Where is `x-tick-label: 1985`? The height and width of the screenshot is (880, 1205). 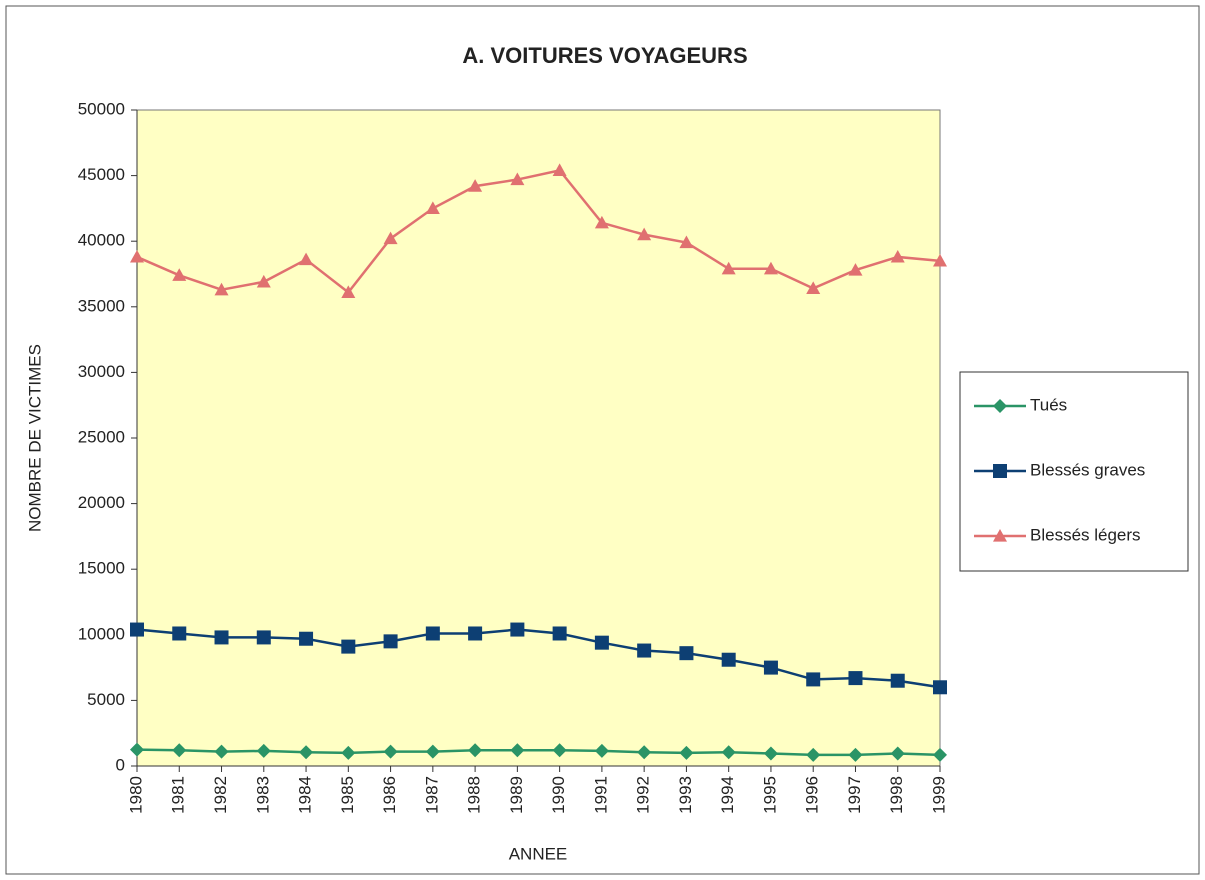
x-tick-label: 1985 is located at coordinates (347, 795).